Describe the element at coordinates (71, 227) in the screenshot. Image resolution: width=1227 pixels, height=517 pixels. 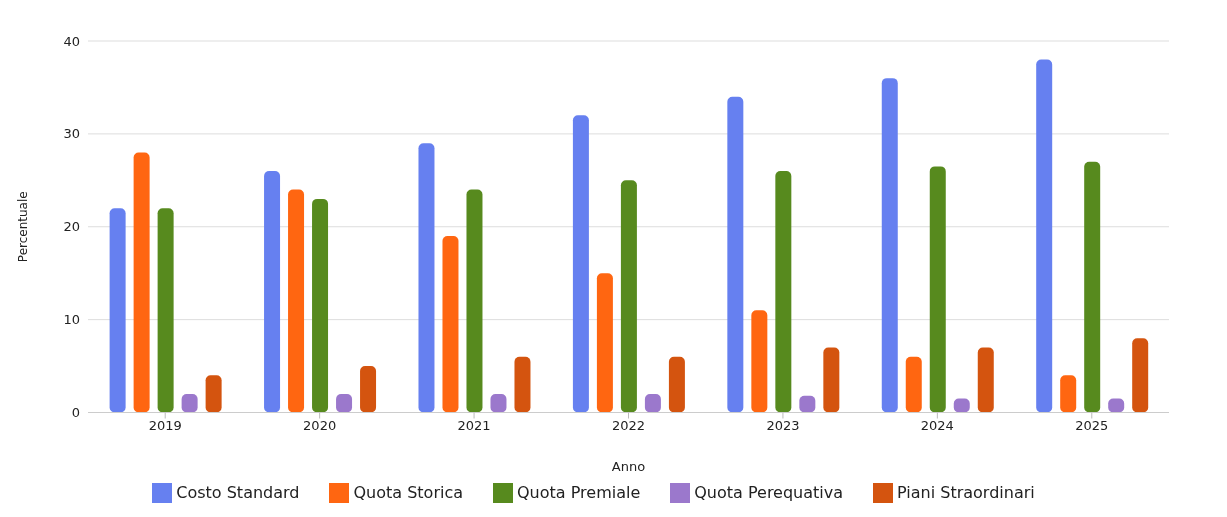
I see `y-tick-label: 20` at that location.